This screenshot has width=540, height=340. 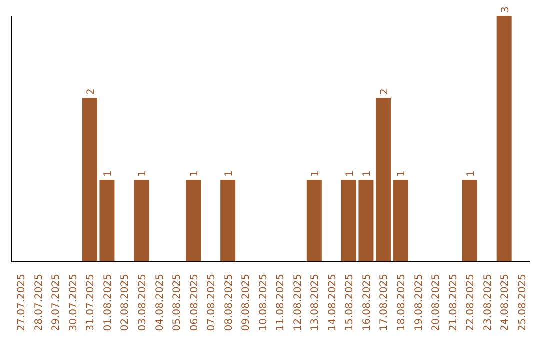 I want to click on x-tick-label: 16.08.2025, so click(x=367, y=303).